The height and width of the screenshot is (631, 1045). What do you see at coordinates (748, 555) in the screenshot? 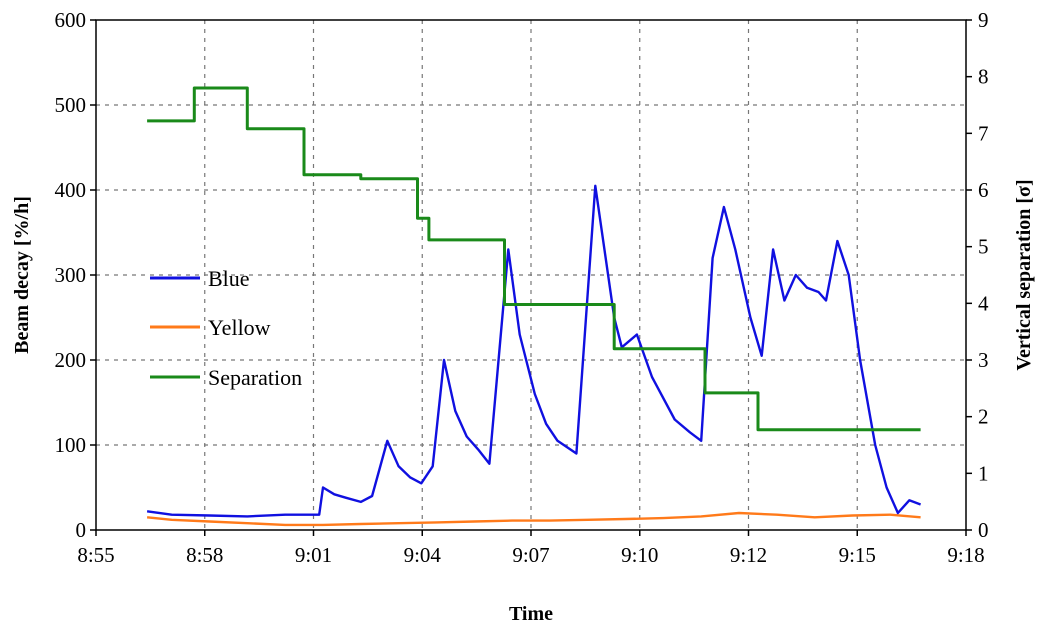
I see `x-tick-label: 9:12` at bounding box center [748, 555].